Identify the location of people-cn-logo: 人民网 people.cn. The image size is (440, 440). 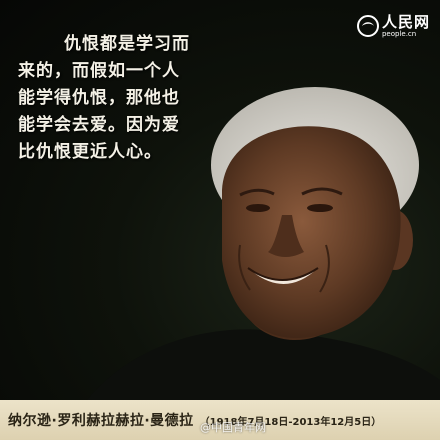
(393, 26).